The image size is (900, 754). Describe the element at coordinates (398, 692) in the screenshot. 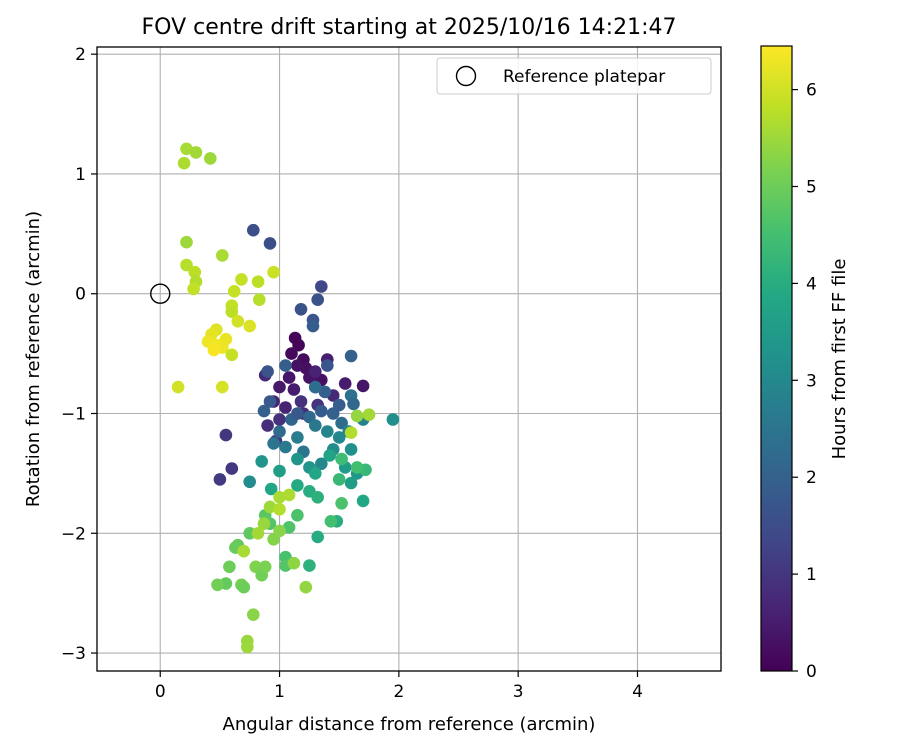

I see `x-tick-label: 2` at that location.